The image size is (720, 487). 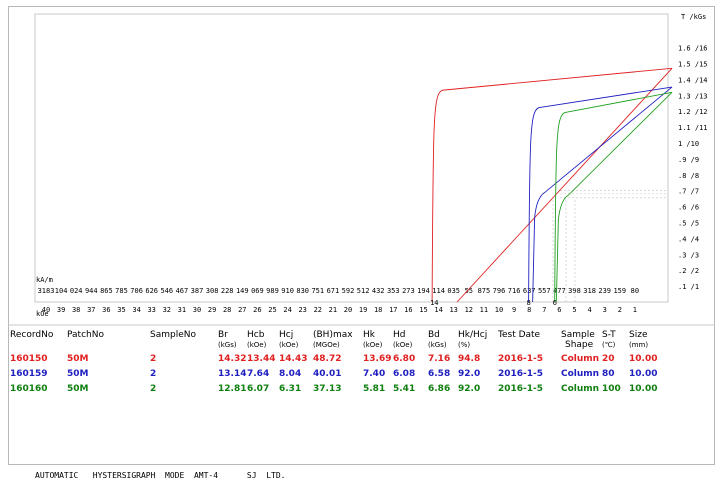 I want to click on column-header: Hk/Hcj, so click(x=473, y=335).